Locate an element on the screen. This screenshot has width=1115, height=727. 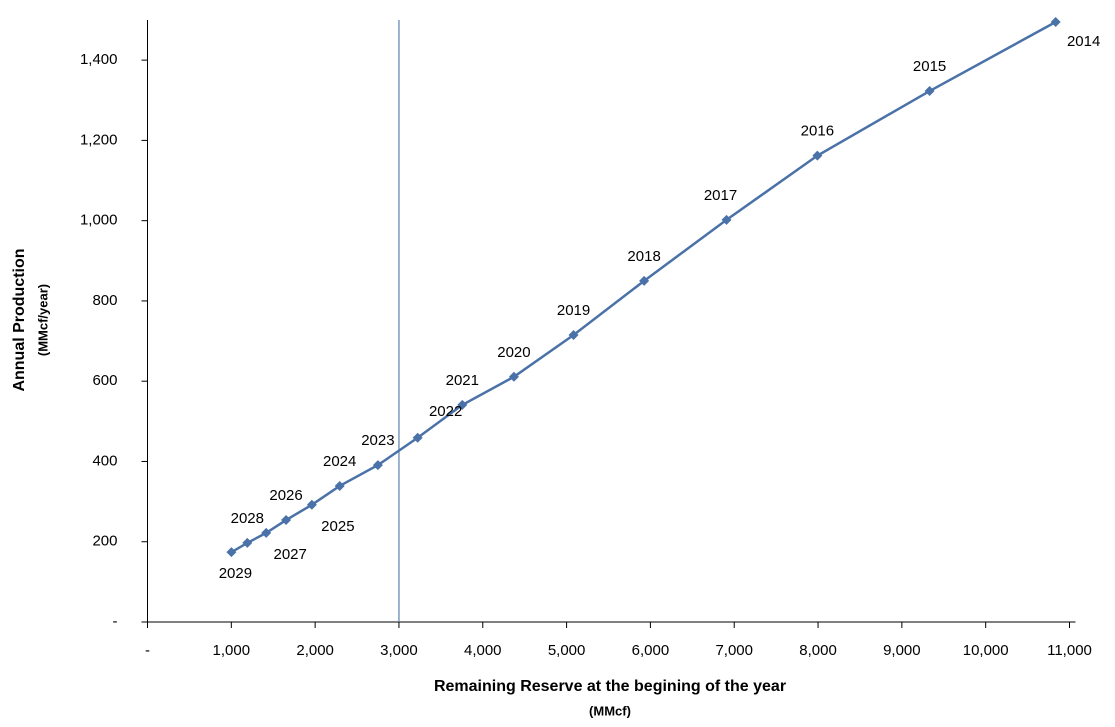
point-label: 2019 is located at coordinates (573, 310).